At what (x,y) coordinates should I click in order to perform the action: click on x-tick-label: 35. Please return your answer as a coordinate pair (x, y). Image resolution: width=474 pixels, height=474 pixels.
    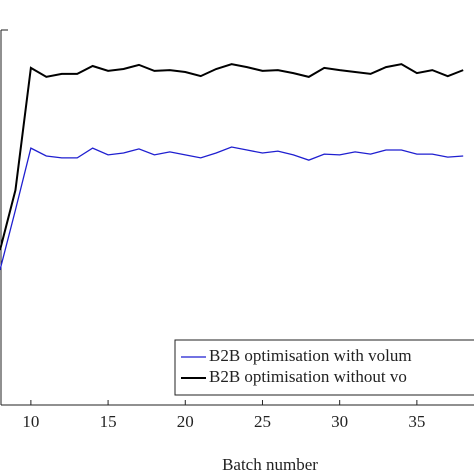
    Looking at the image, I should click on (416, 421).